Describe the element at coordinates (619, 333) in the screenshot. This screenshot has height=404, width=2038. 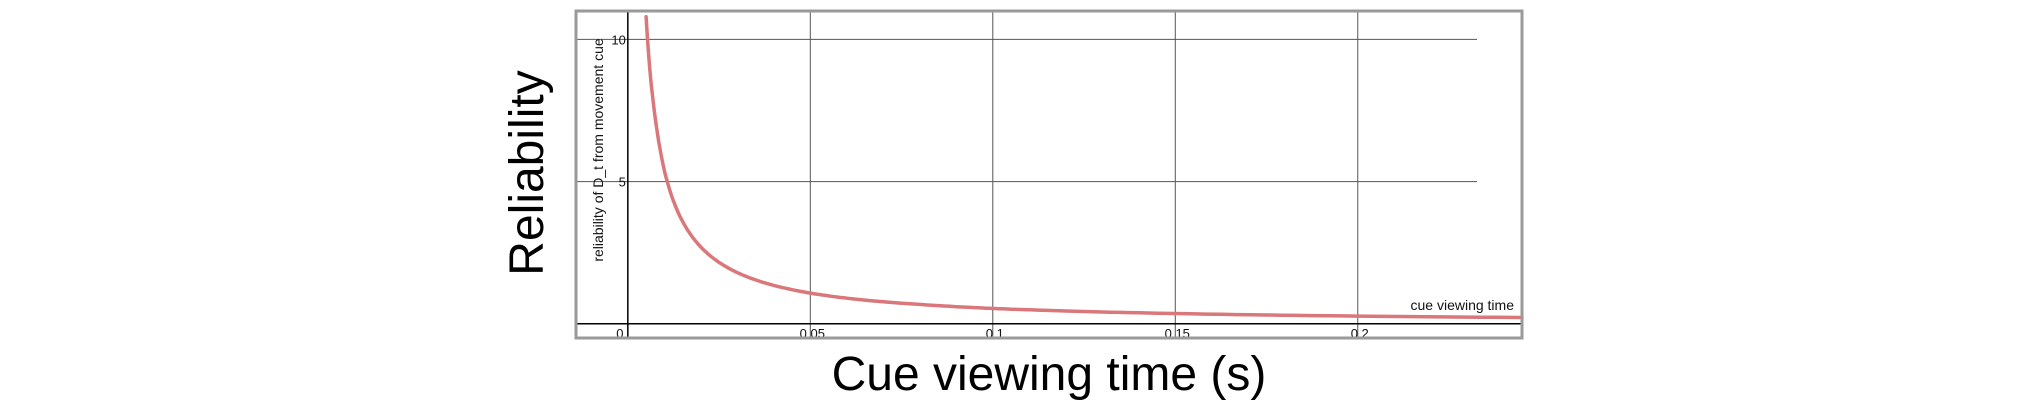
I see `origin-tick-label: 0` at that location.